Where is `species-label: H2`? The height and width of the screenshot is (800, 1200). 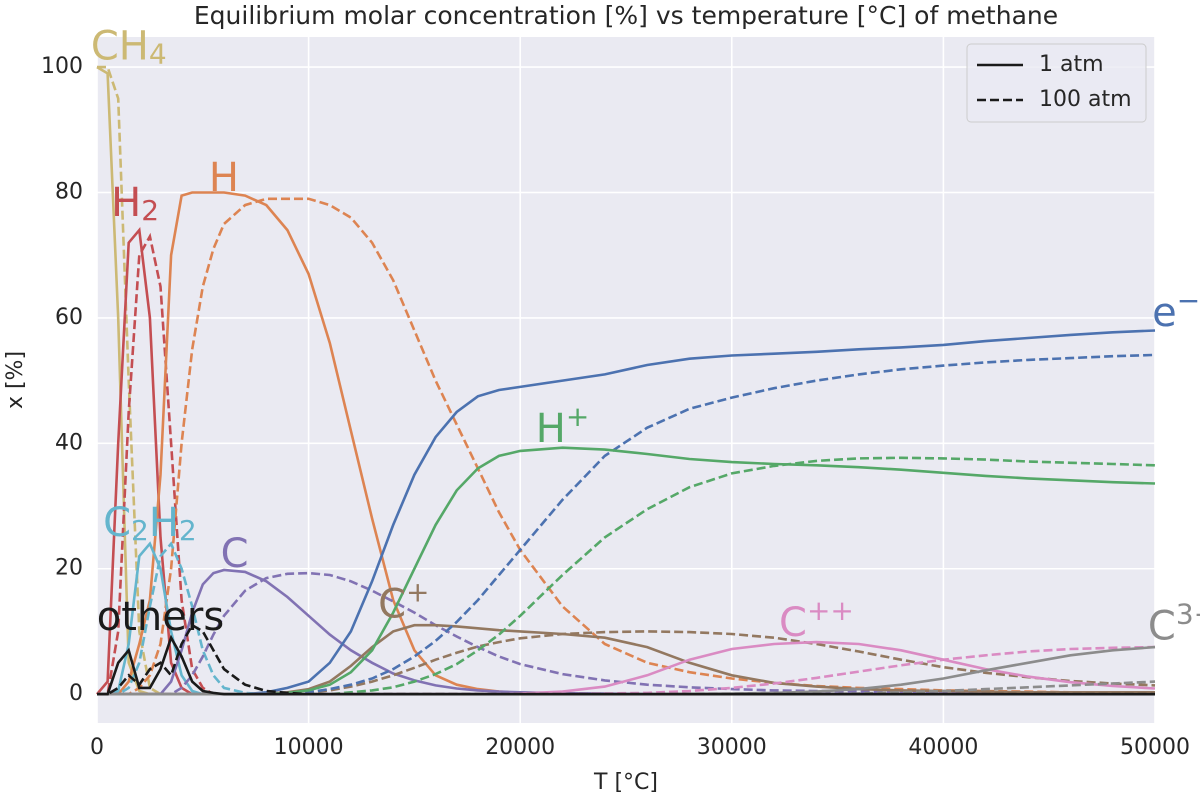 species-label: H2 is located at coordinates (135, 203).